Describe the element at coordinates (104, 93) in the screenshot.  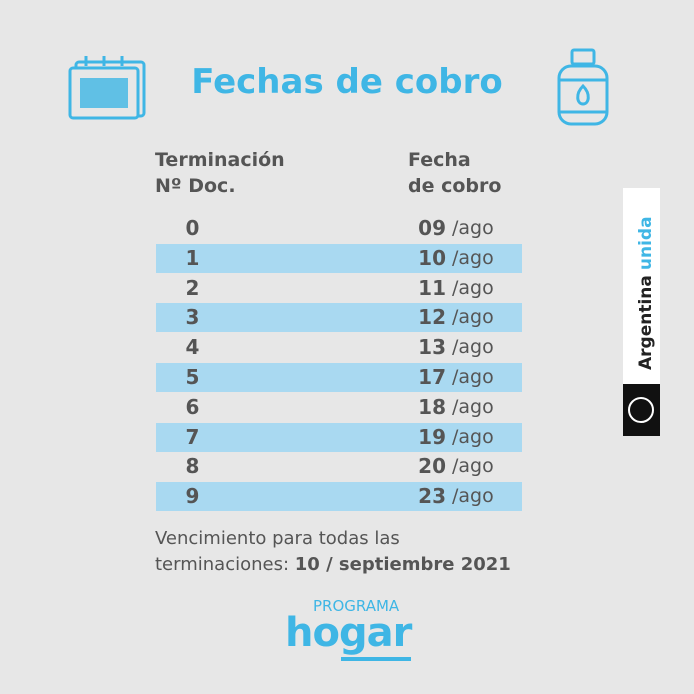
I see `calendar-grid` at that location.